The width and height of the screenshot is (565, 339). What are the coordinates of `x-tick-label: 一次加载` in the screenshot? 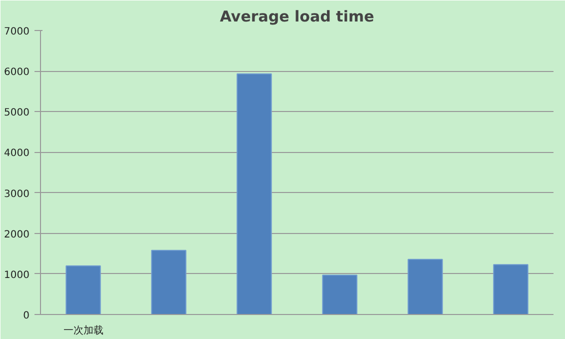 It's located at (83, 330).